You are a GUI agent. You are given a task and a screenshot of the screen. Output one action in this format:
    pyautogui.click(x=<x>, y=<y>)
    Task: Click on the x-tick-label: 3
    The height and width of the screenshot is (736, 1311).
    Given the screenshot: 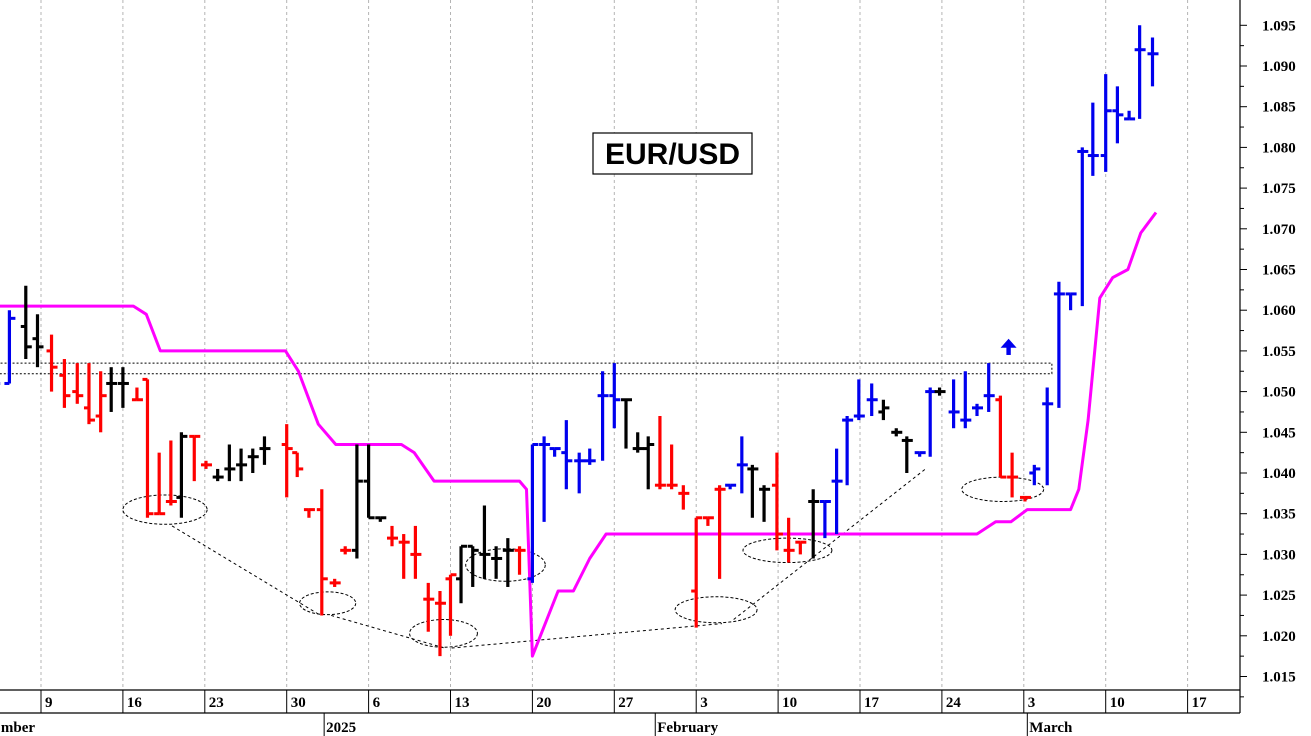 What is the action you would take?
    pyautogui.click(x=1032, y=703)
    